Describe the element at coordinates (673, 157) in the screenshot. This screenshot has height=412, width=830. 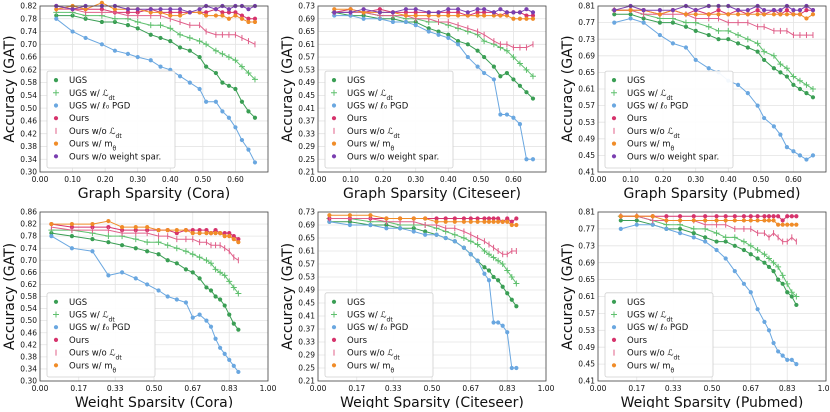
I see `legend-entry: Ours w/o weight spar.` at that location.